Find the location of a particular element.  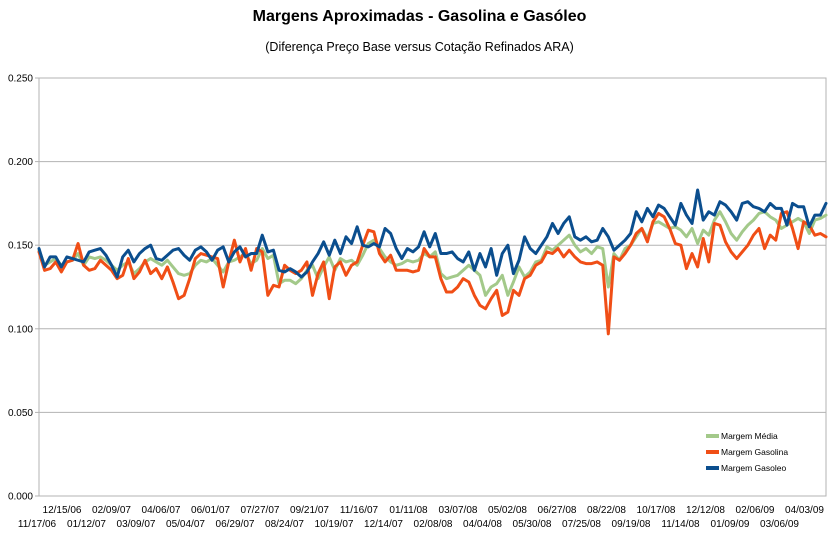

x-tick-label: 11/14/08 is located at coordinates (680, 524).